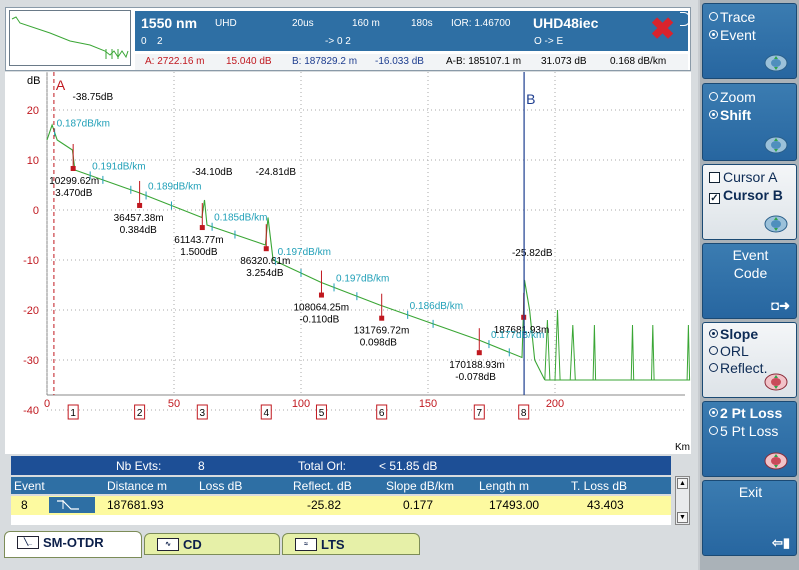 The width and height of the screenshot is (799, 570). What do you see at coordinates (749, 518) in the screenshot?
I see `exit-button: Exit ⇦▮` at bounding box center [749, 518].